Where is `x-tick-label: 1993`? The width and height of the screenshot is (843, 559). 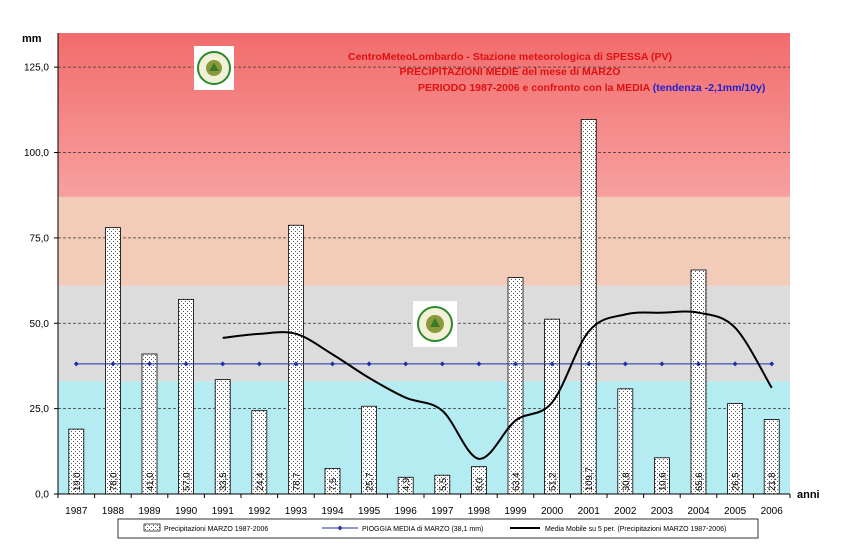
x-tick-label: 1993 is located at coordinates (296, 511).